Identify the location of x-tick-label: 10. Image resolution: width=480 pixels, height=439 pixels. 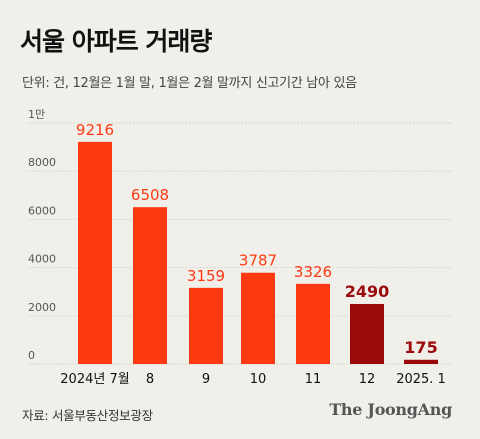
(258, 379).